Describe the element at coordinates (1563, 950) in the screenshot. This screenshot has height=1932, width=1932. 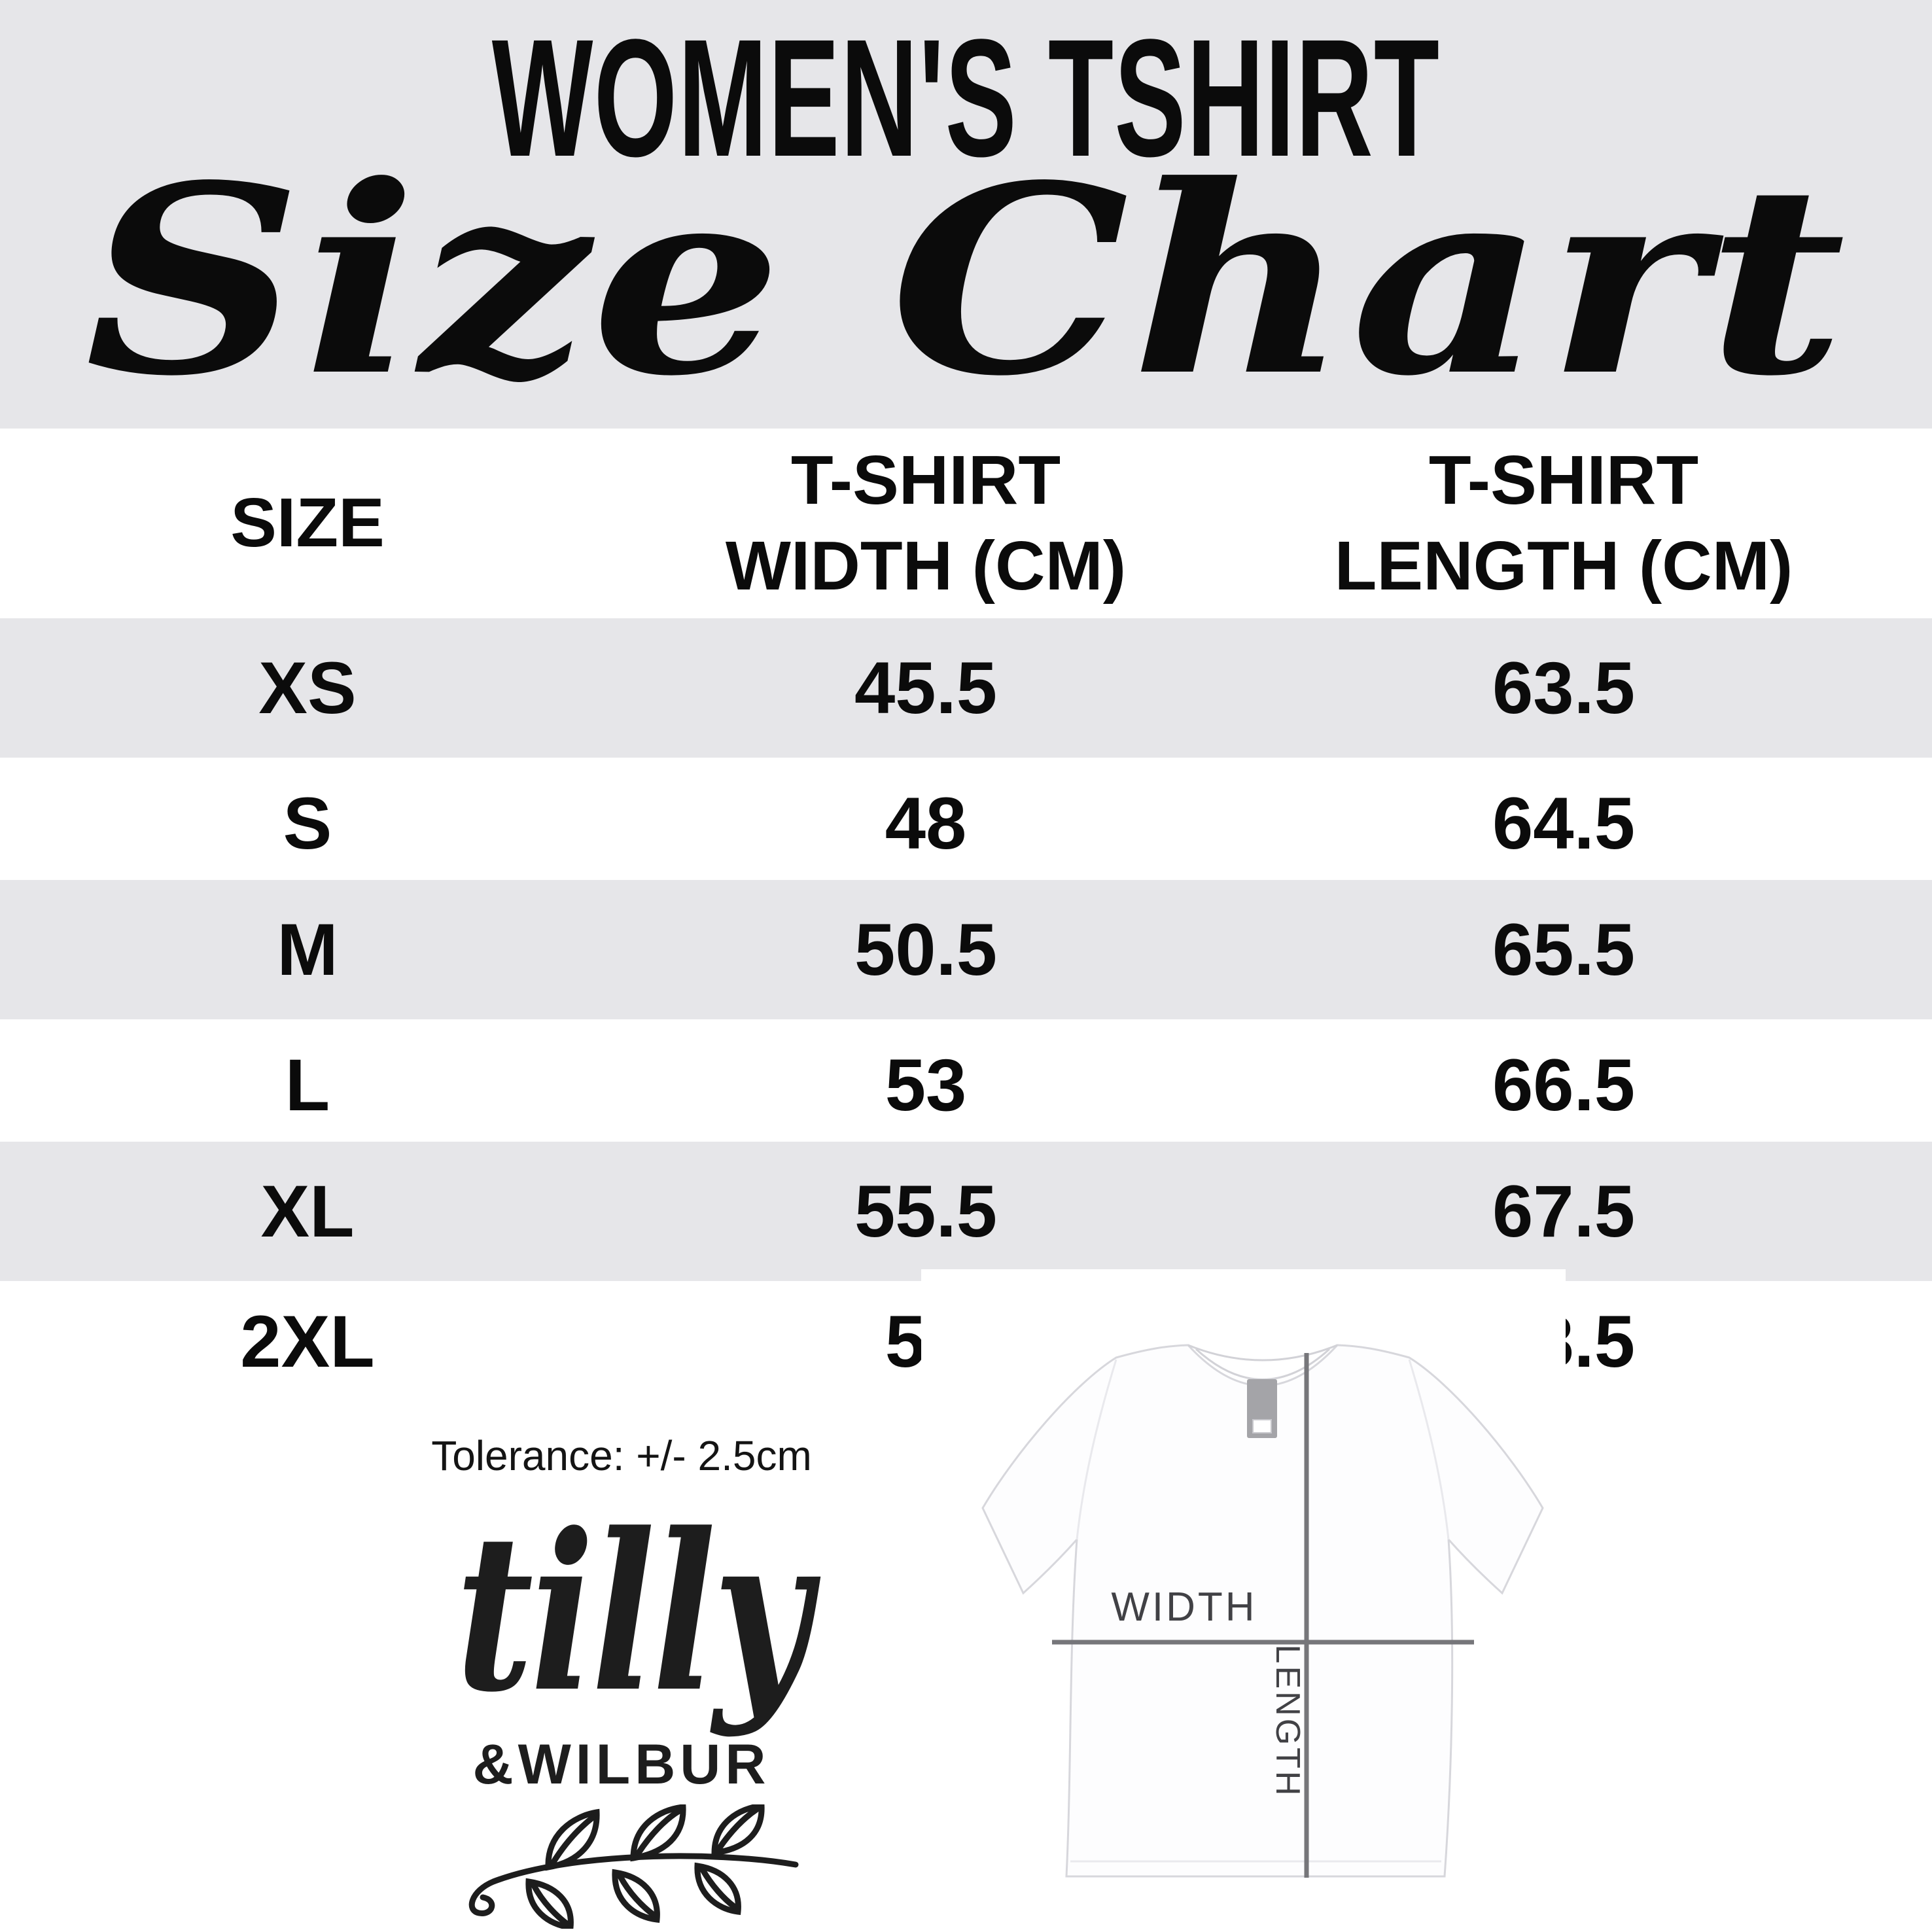
I see `length-cell: 65.5` at that location.